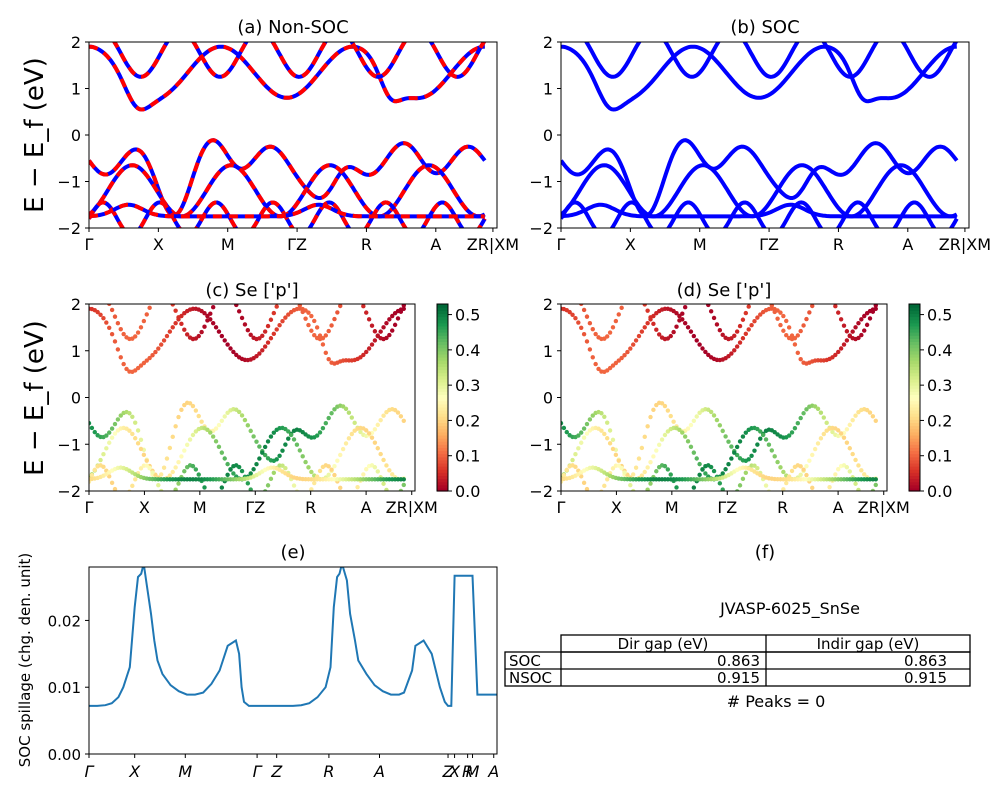 The width and height of the screenshot is (1000, 800). I want to click on col-header-indir: Indir gap (eV), so click(868, 644).